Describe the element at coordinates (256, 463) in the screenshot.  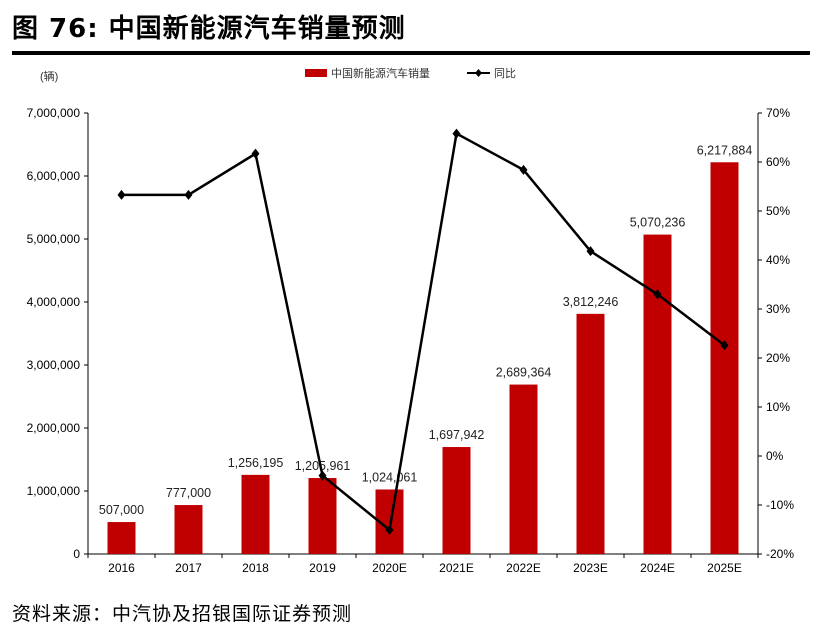
I see `bar-data-label: 1,256,195` at that location.